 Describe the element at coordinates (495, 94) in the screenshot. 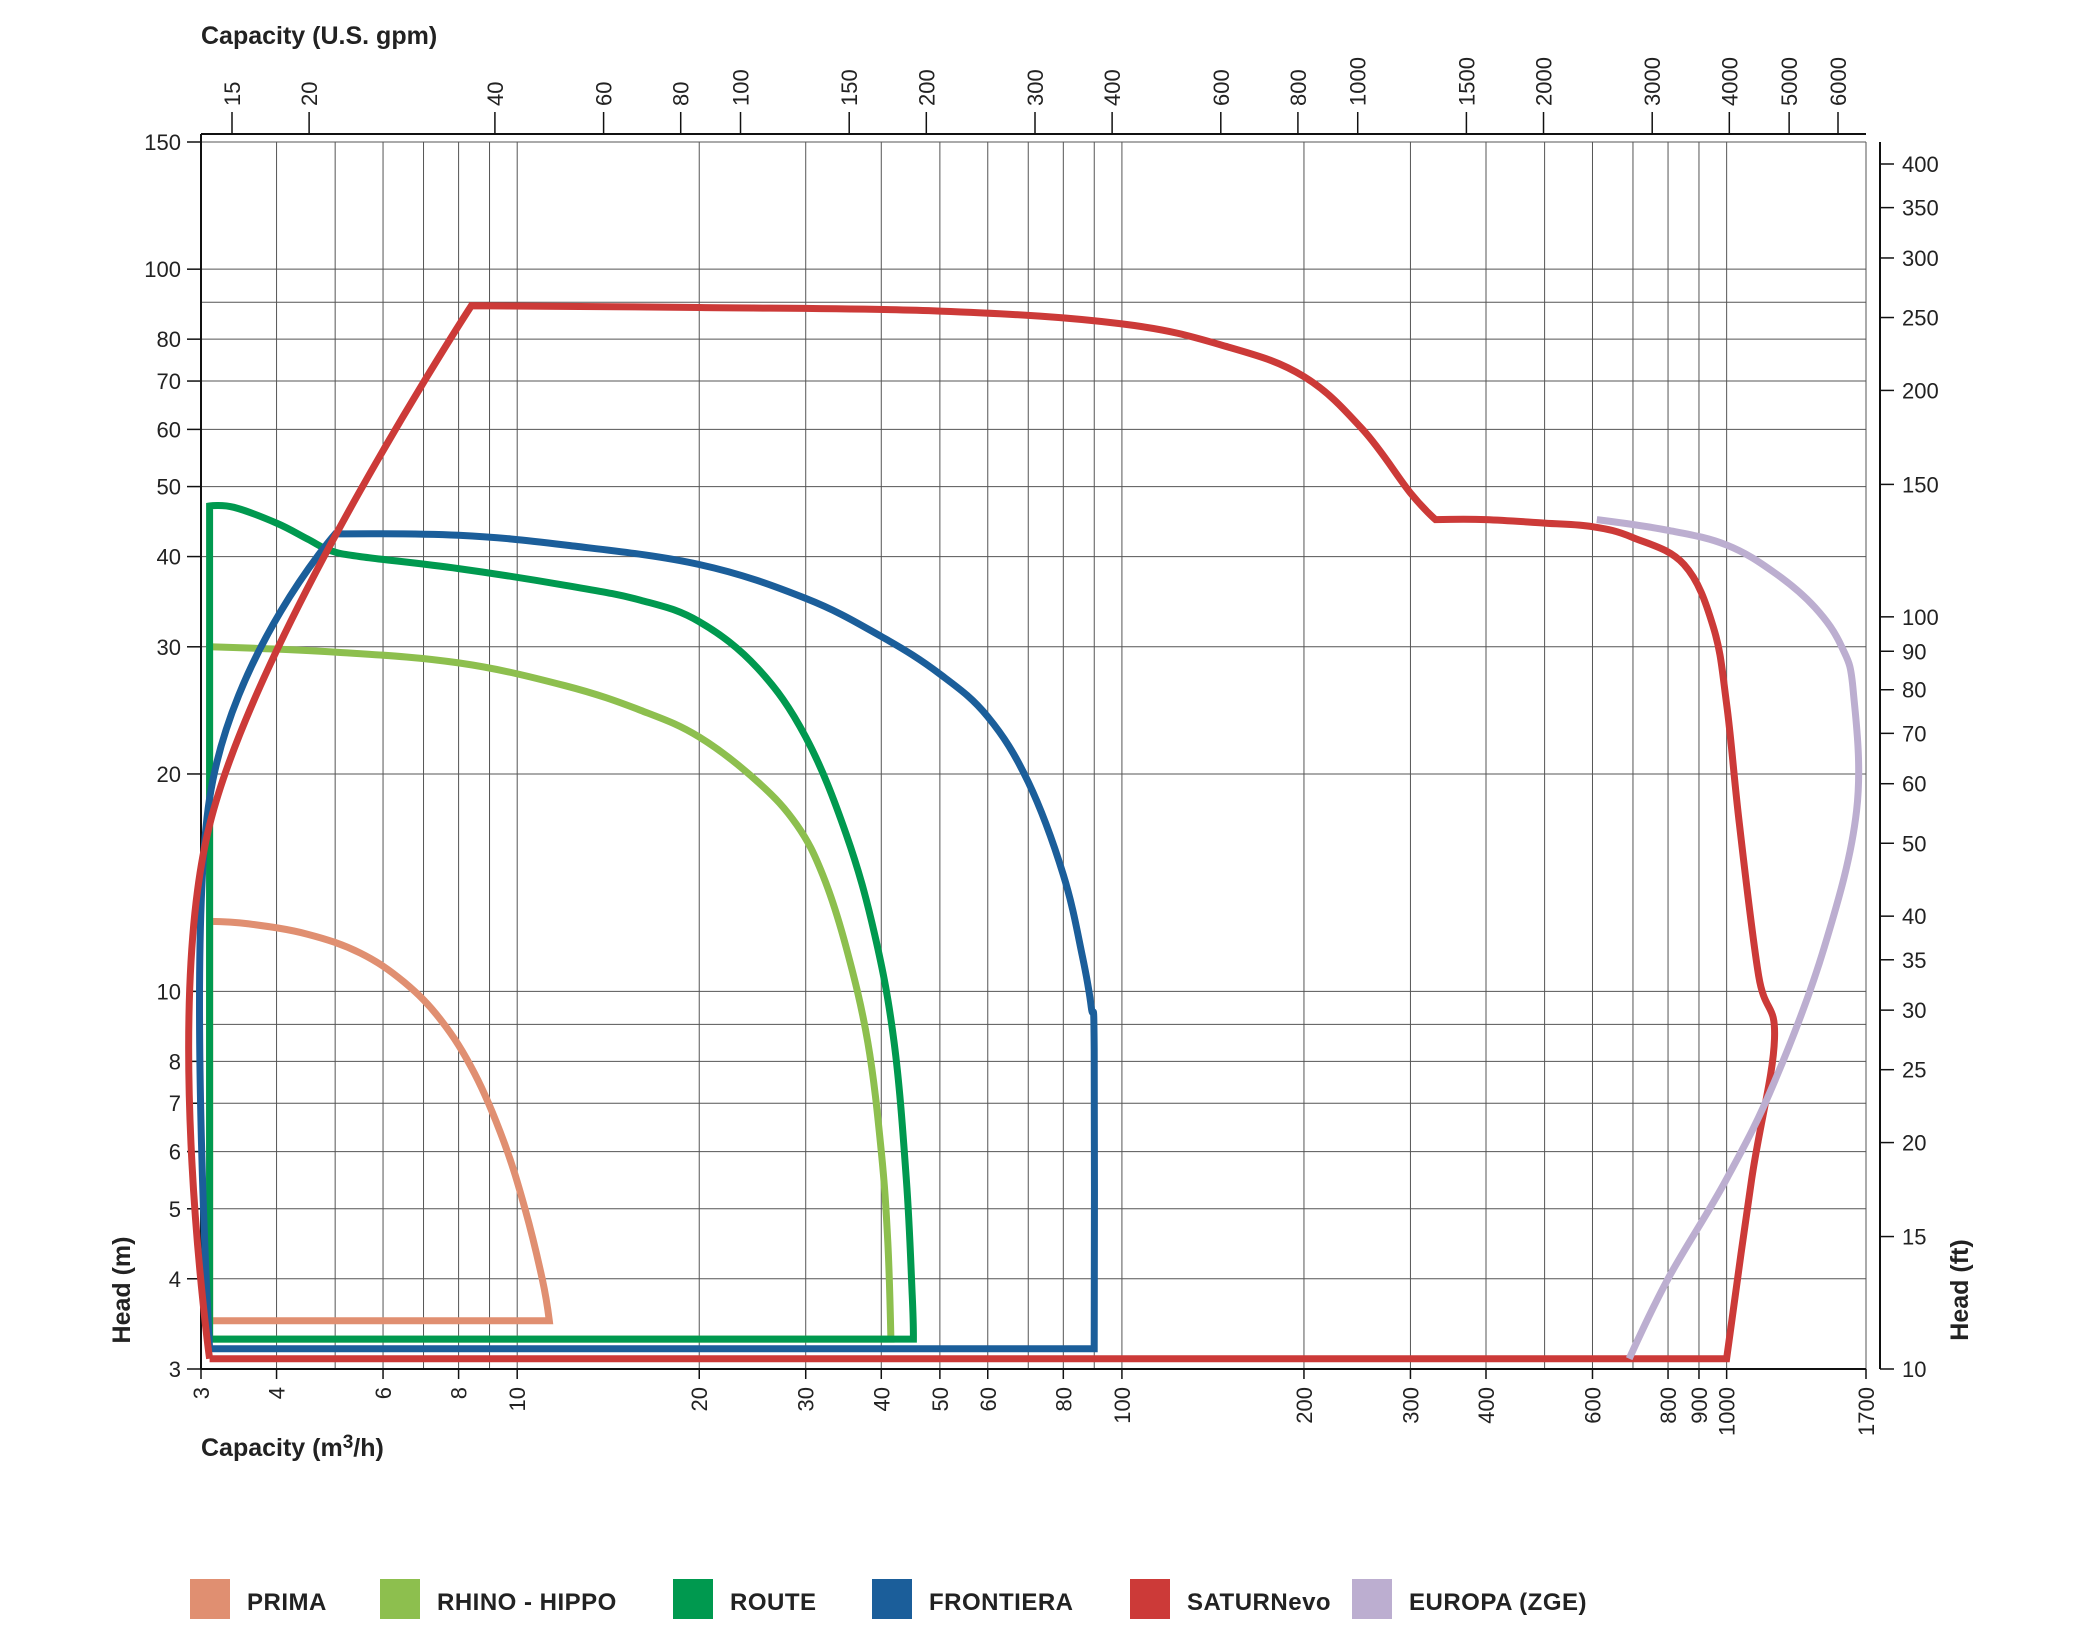

I see `x-top-tick-label: 40` at that location.